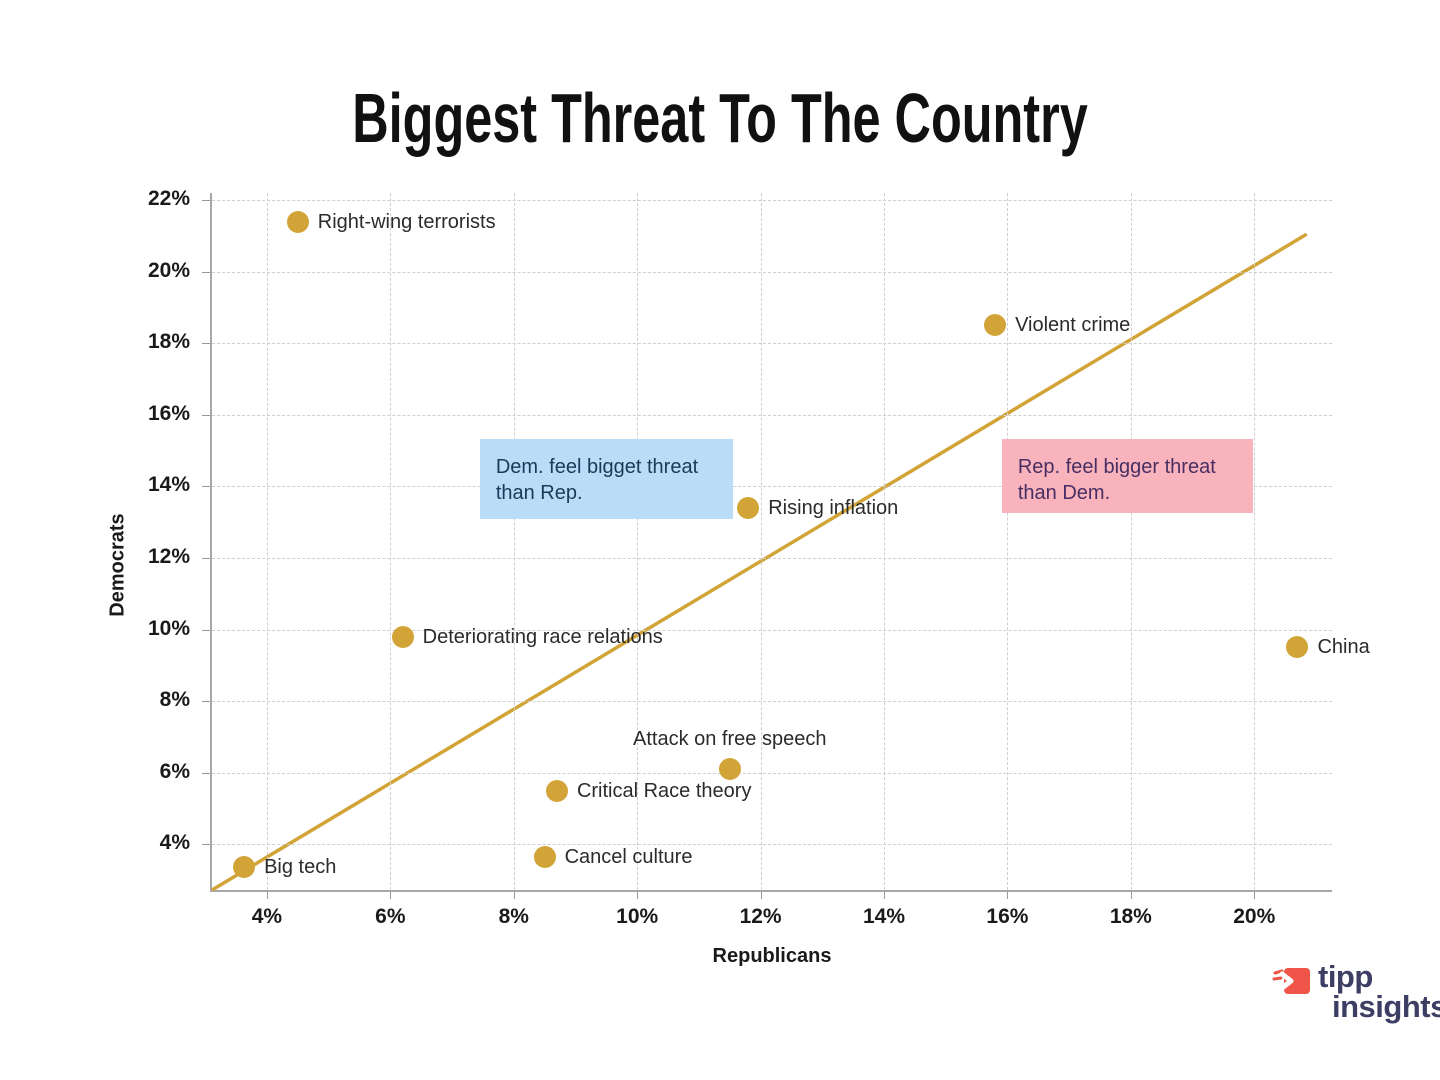 Image resolution: width=1440 pixels, height=1080 pixels. What do you see at coordinates (664, 790) in the screenshot?
I see `data-point-label: Critical Race theory` at bounding box center [664, 790].